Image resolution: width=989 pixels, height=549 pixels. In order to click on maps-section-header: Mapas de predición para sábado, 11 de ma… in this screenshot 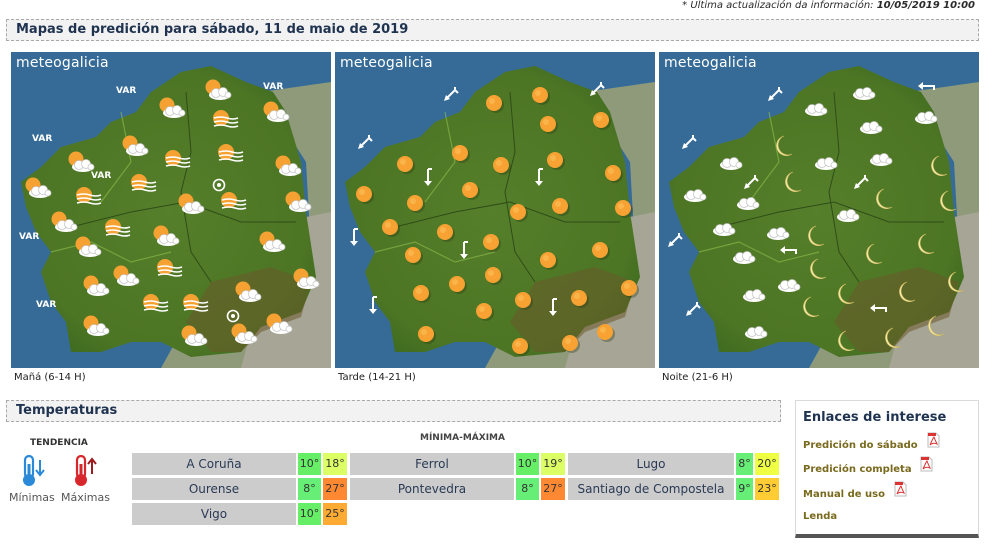, I will do `click(492, 30)`.